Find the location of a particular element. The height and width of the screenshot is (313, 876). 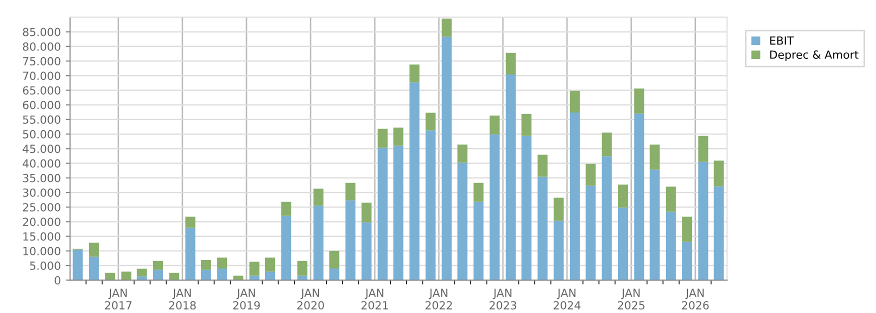

legend-label: EBIT is located at coordinates (782, 40).